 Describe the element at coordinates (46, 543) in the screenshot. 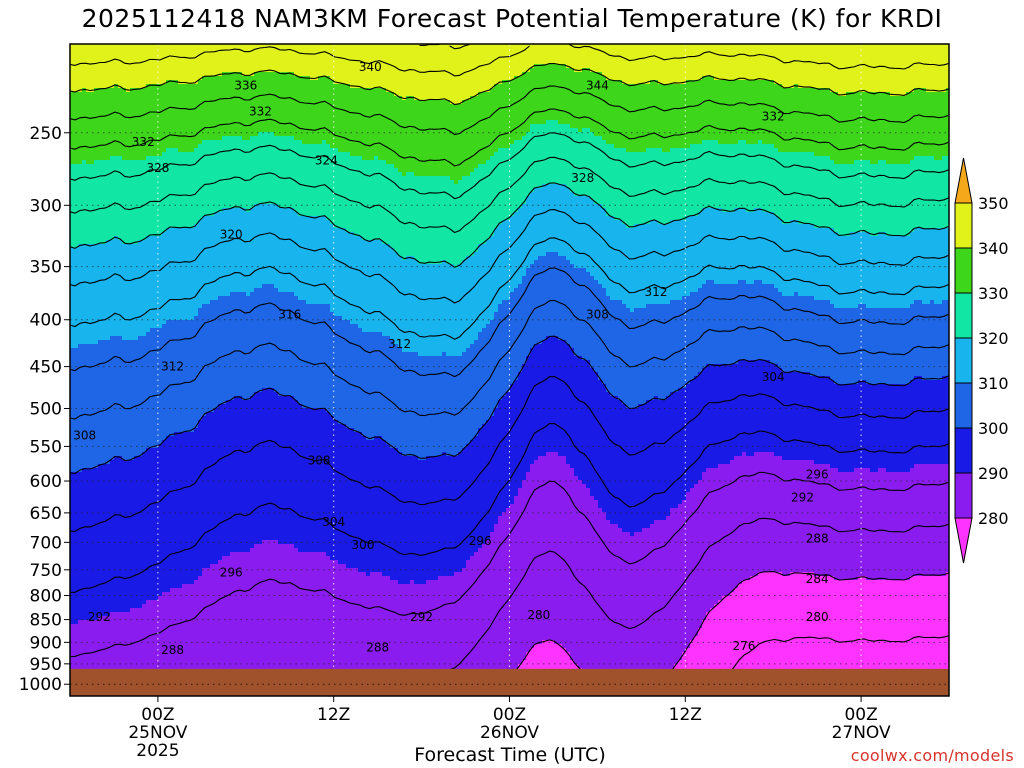

I see `y-tick-label: 700` at that location.